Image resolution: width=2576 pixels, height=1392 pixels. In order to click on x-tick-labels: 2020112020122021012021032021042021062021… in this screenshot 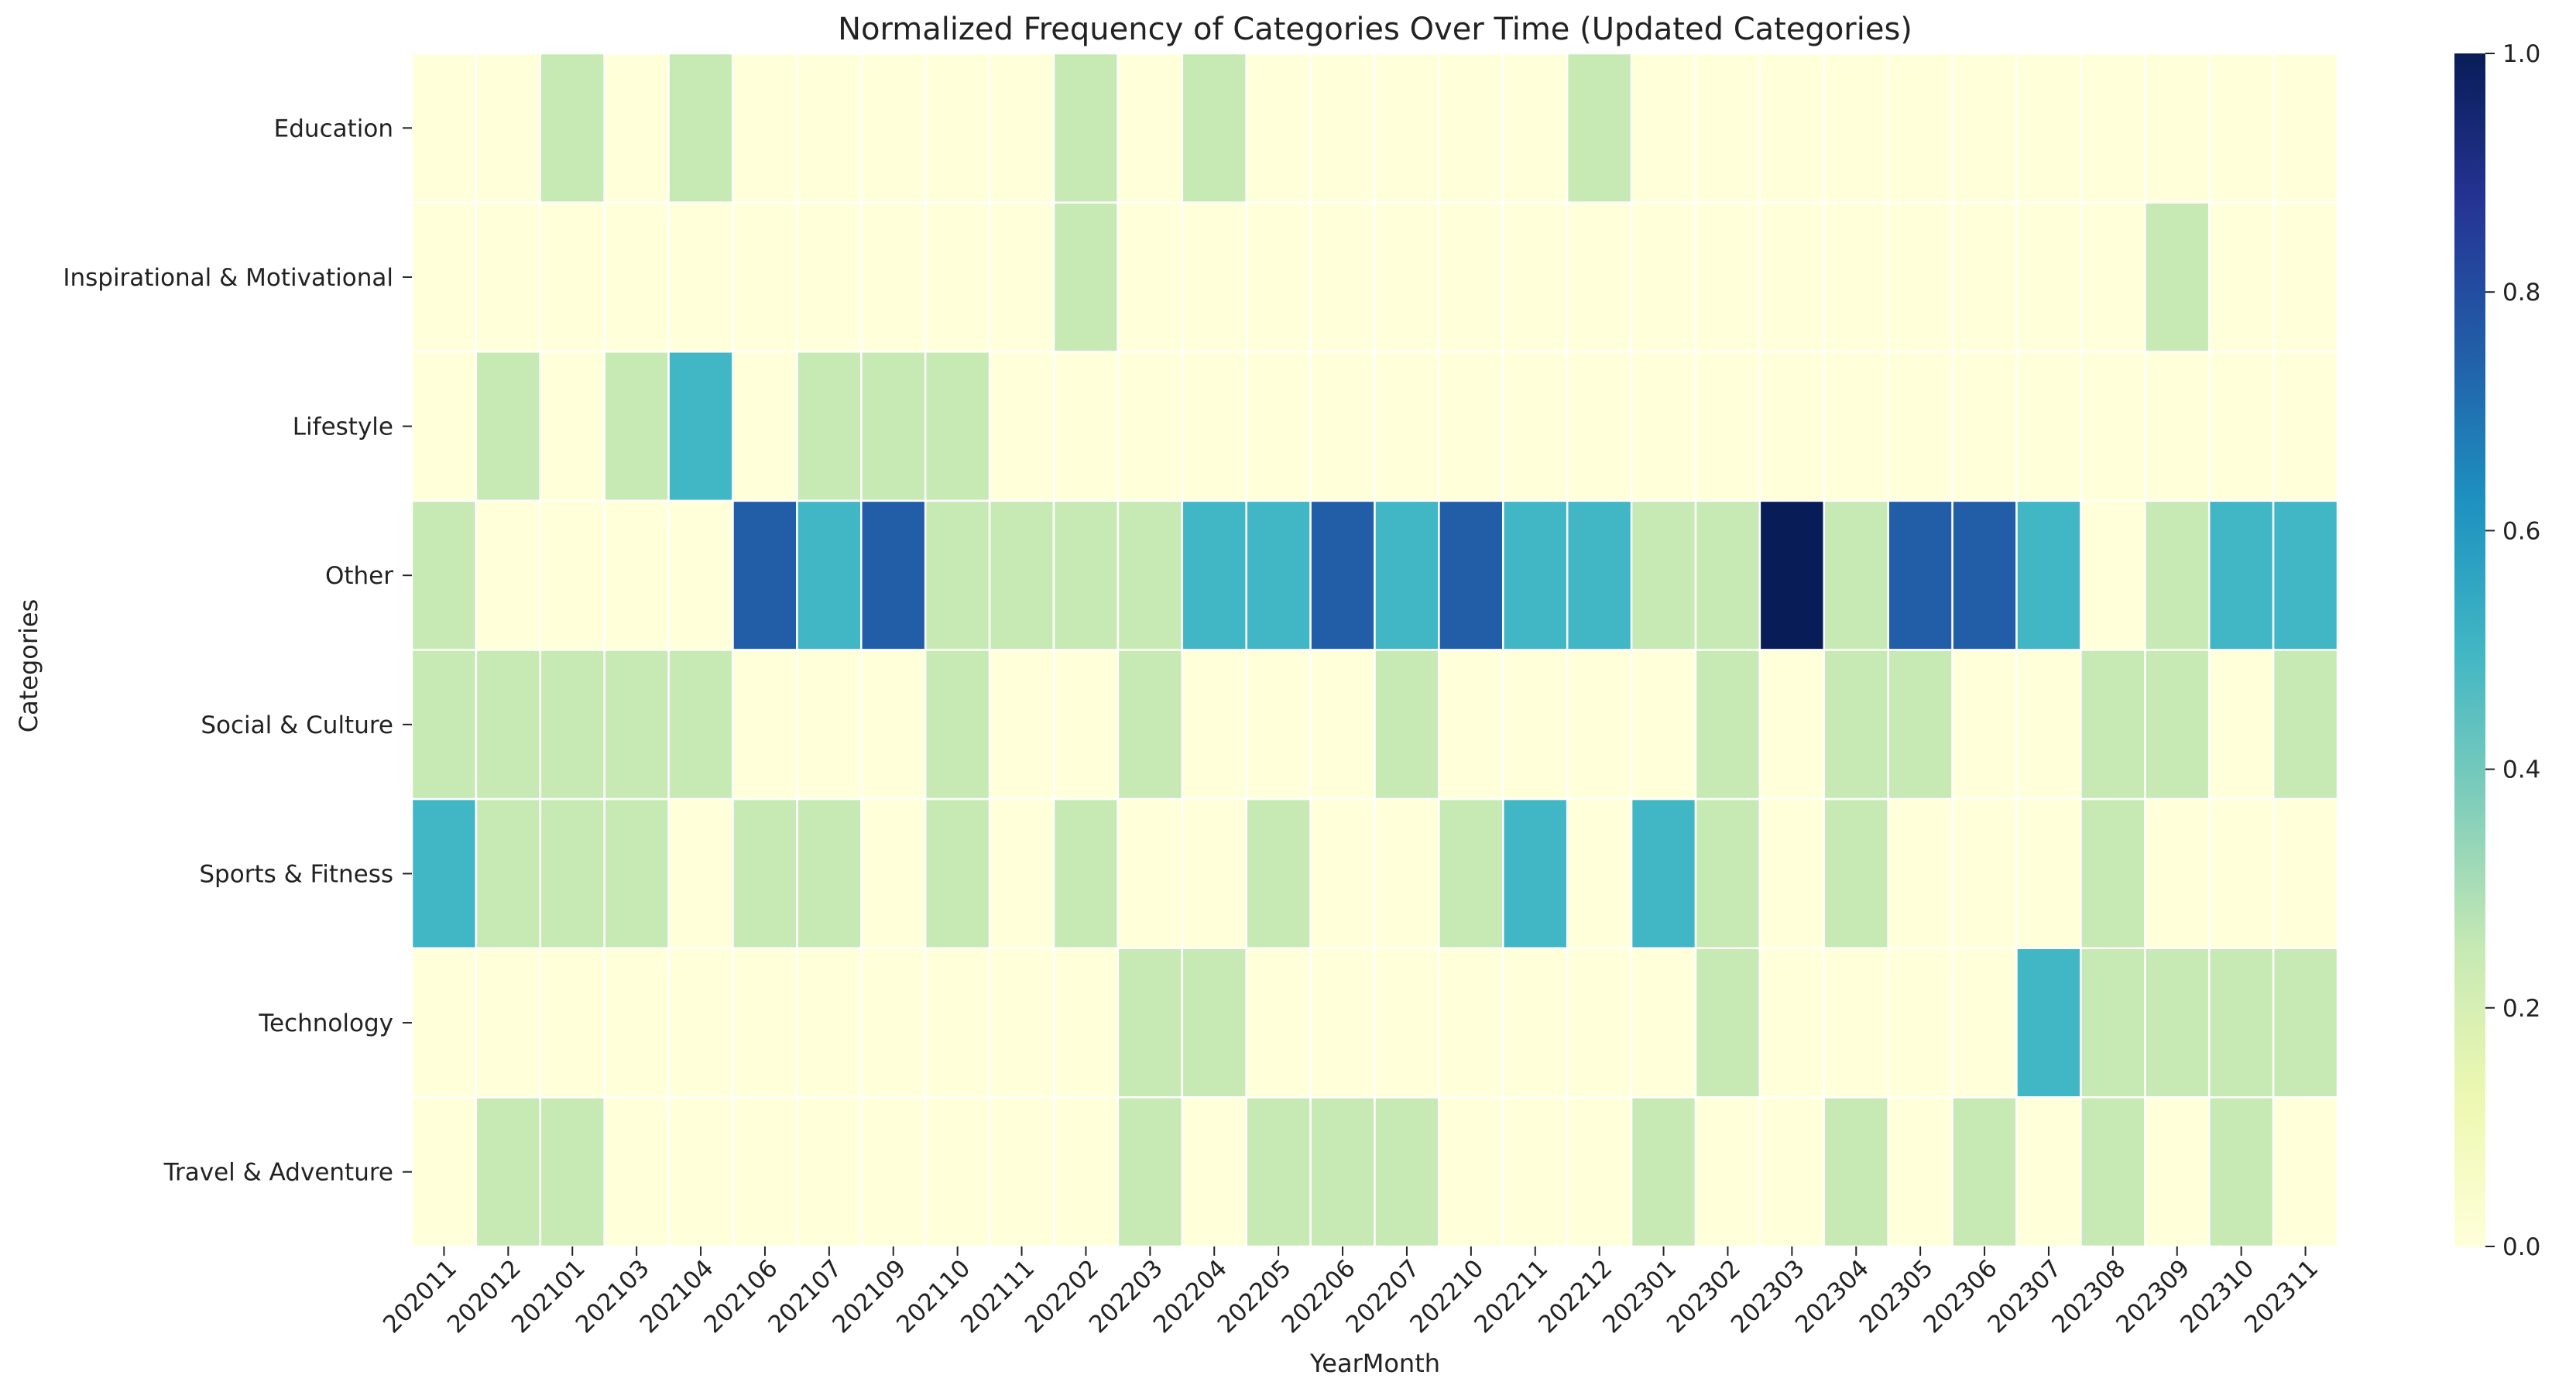, I will do `click(1351, 1292)`.